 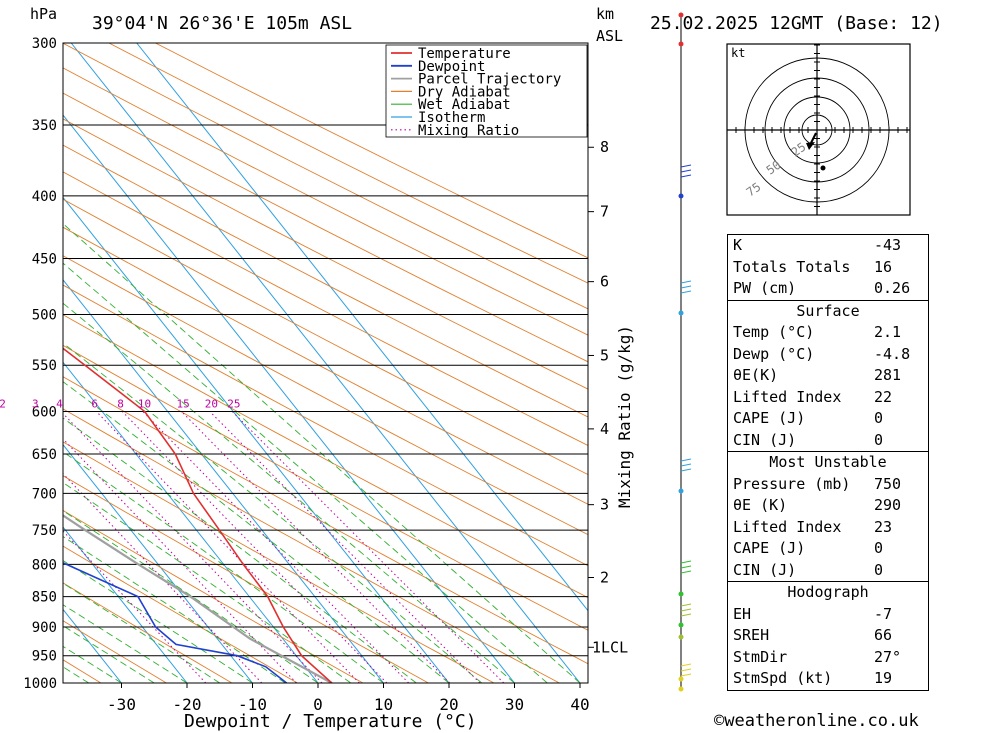 I want to click on mixing-ratio-axis-title: Mixing Ratio (g/kg), so click(x=624, y=416).